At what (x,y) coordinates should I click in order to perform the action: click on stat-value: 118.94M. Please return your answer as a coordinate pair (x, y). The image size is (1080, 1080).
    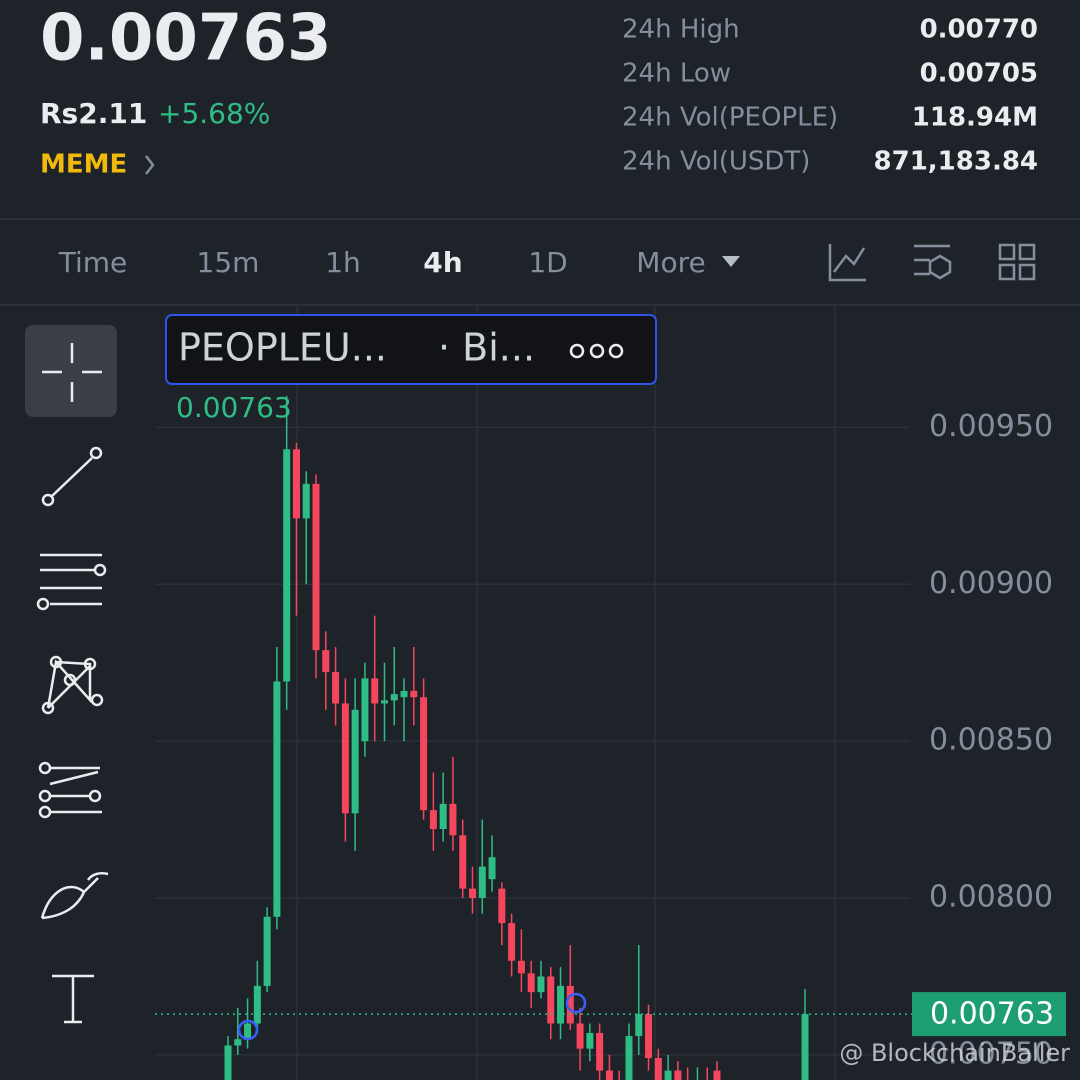
    Looking at the image, I should click on (975, 118).